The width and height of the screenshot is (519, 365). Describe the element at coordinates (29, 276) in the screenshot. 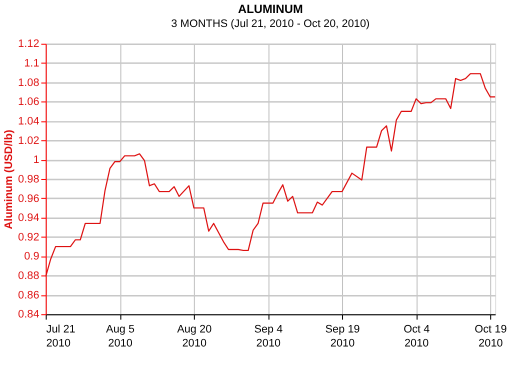

I see `y-tick-label: 0.88` at that location.